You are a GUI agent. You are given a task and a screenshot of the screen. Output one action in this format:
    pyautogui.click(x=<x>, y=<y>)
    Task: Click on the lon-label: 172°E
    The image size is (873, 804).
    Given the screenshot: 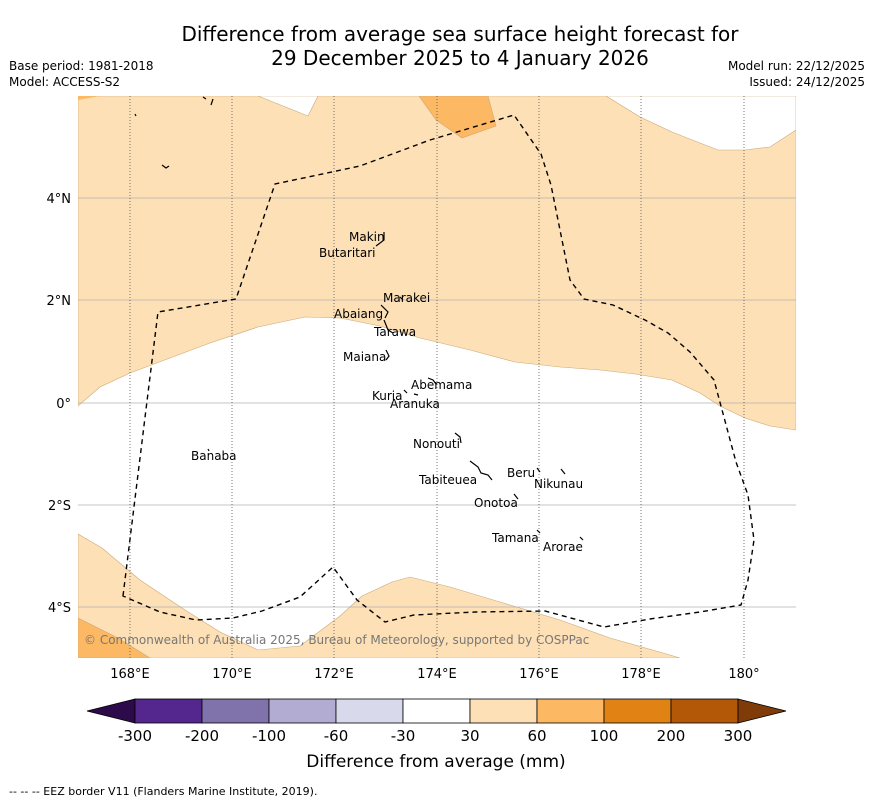 What is the action you would take?
    pyautogui.click(x=334, y=674)
    